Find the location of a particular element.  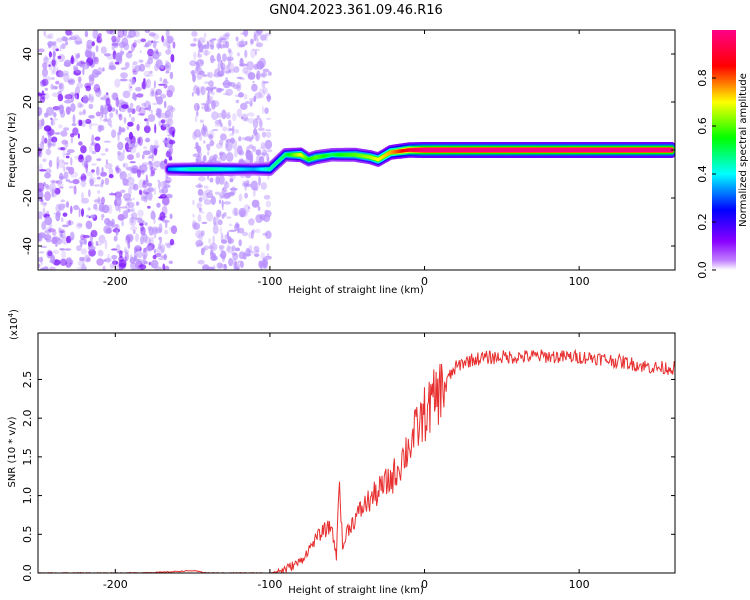

y-tick-label: 2.5 is located at coordinates (27, 380).